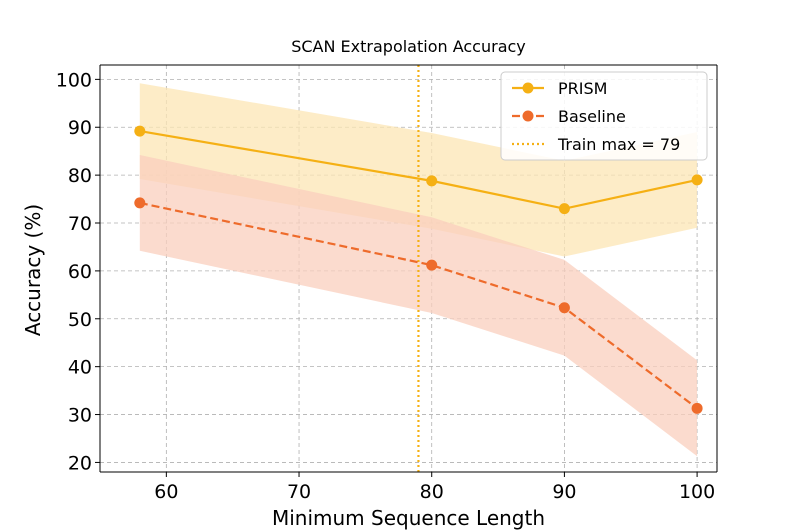 The width and height of the screenshot is (797, 532). What do you see at coordinates (80, 272) in the screenshot?
I see `y-tick-label: 60` at bounding box center [80, 272].